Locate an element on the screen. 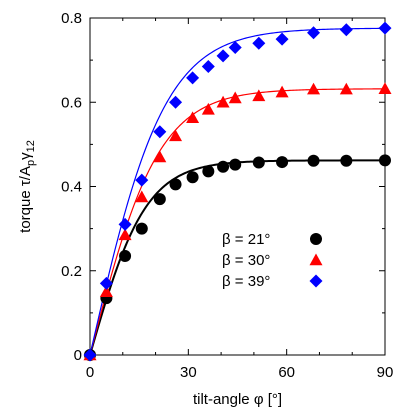 The height and width of the screenshot is (415, 415). x-tick-label: 30 is located at coordinates (188, 372).